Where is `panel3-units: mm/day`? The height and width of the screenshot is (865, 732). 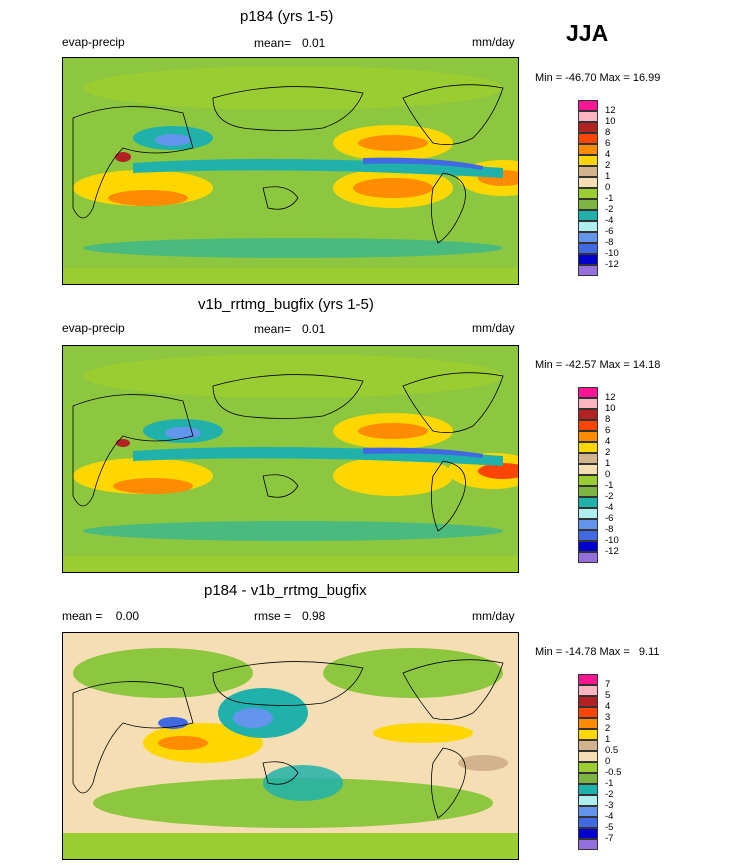 panel3-units: mm/day is located at coordinates (493, 616).